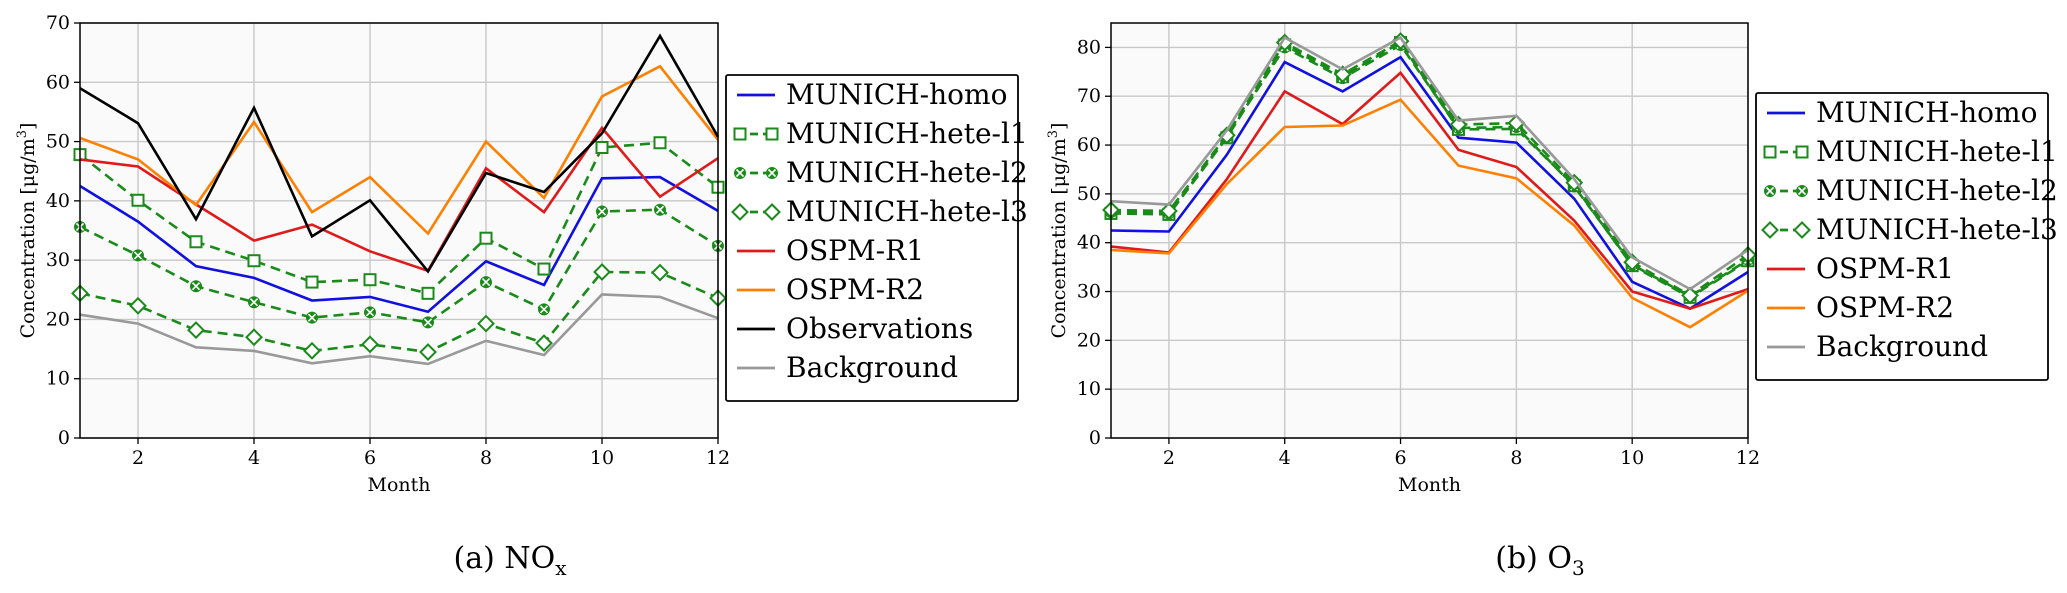 This screenshot has width=2067, height=593. Describe the element at coordinates (879, 211) in the screenshot. I see `legend-item-munich-hete-l3: MUNICH-hete-l3` at that location.